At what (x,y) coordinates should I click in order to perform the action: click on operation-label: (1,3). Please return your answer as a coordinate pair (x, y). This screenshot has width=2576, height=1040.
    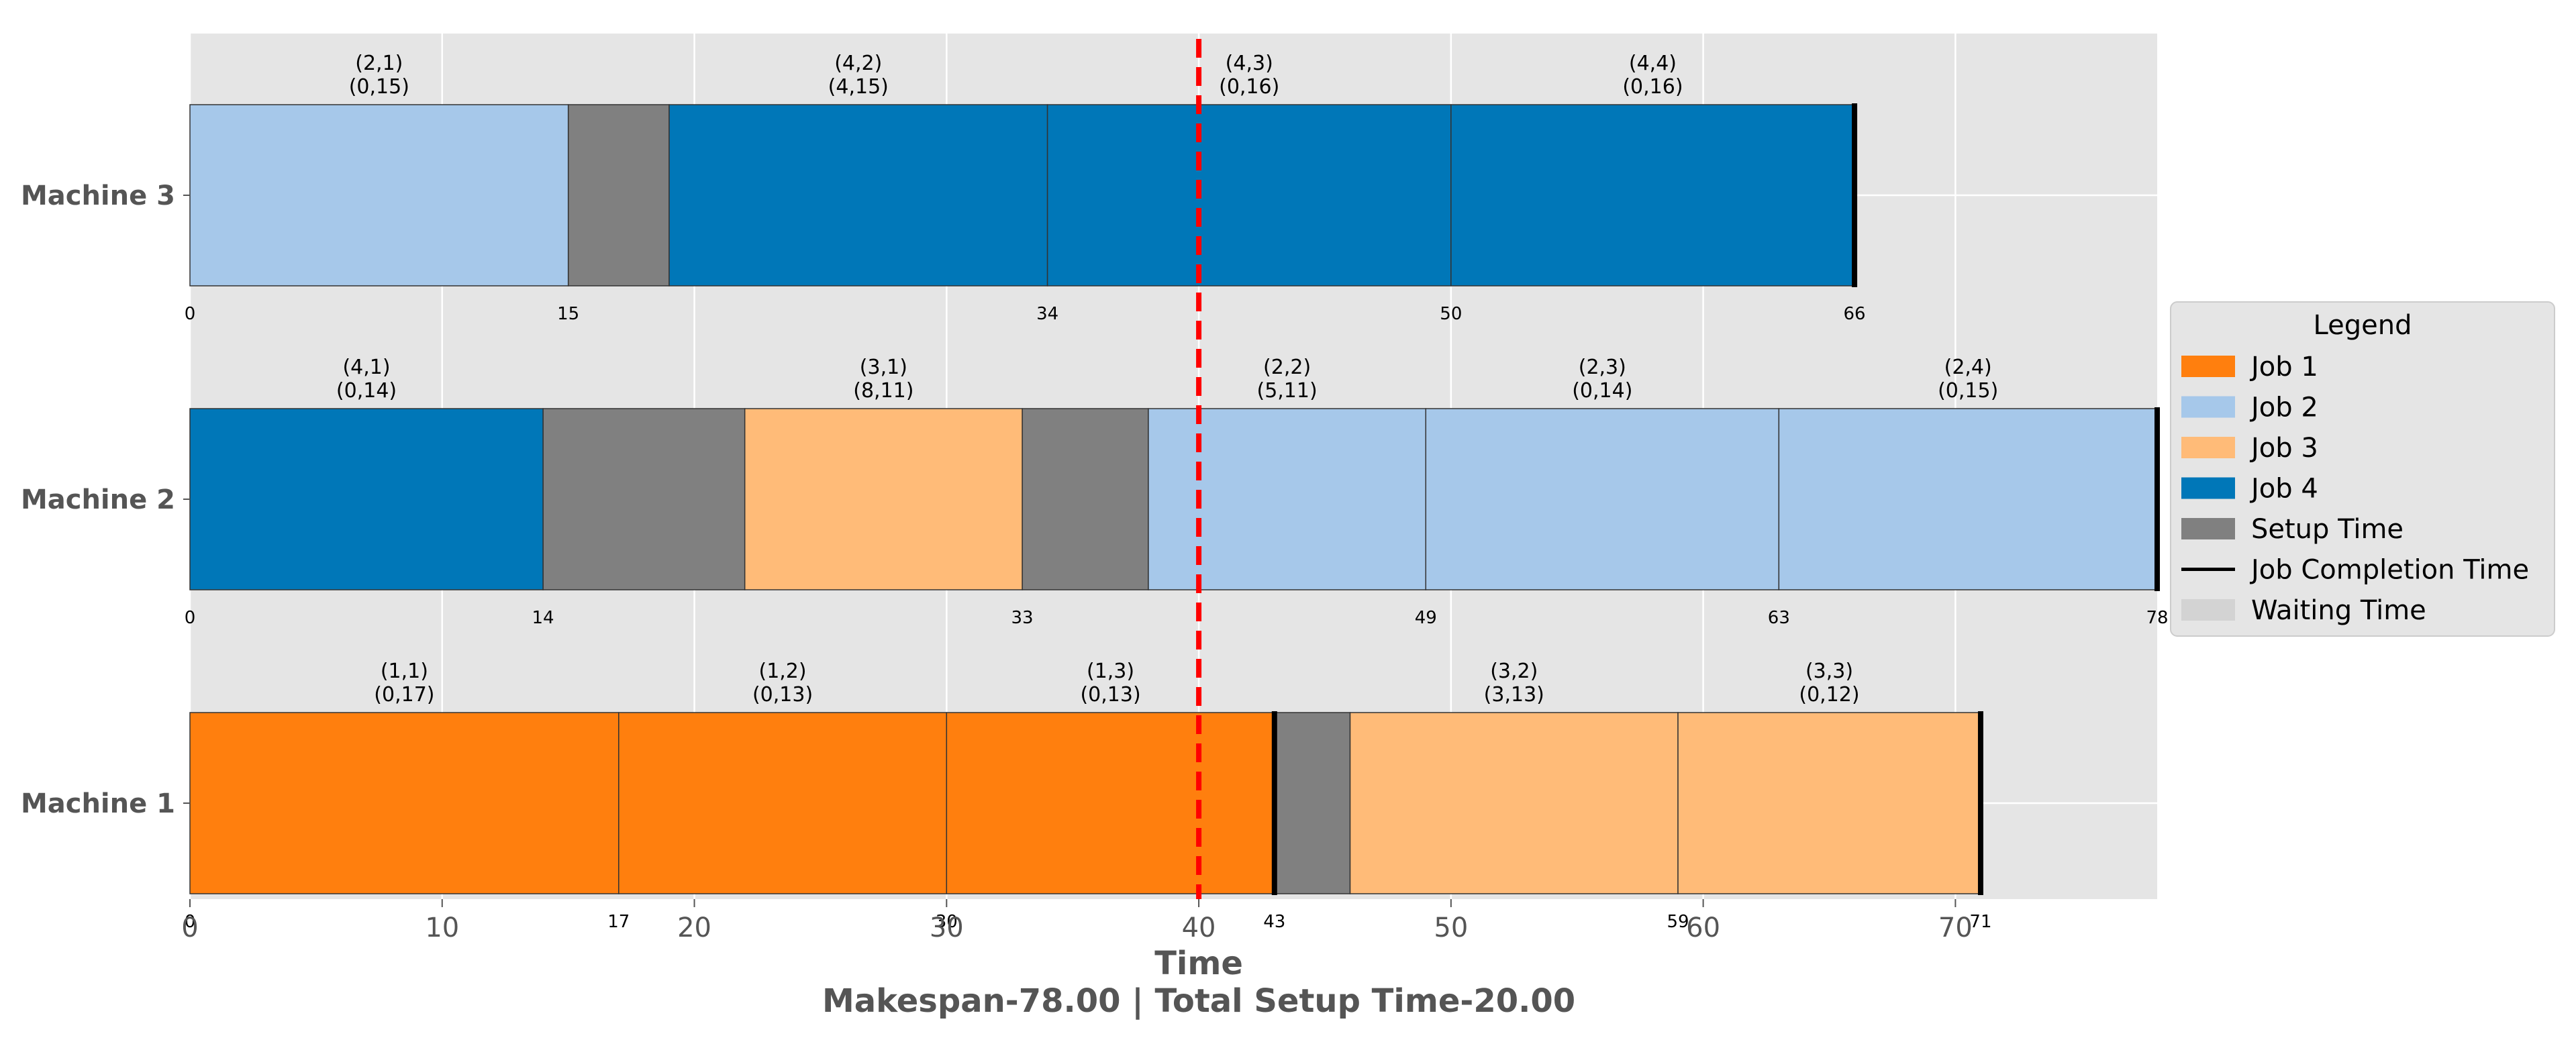
    Looking at the image, I should click on (1110, 672).